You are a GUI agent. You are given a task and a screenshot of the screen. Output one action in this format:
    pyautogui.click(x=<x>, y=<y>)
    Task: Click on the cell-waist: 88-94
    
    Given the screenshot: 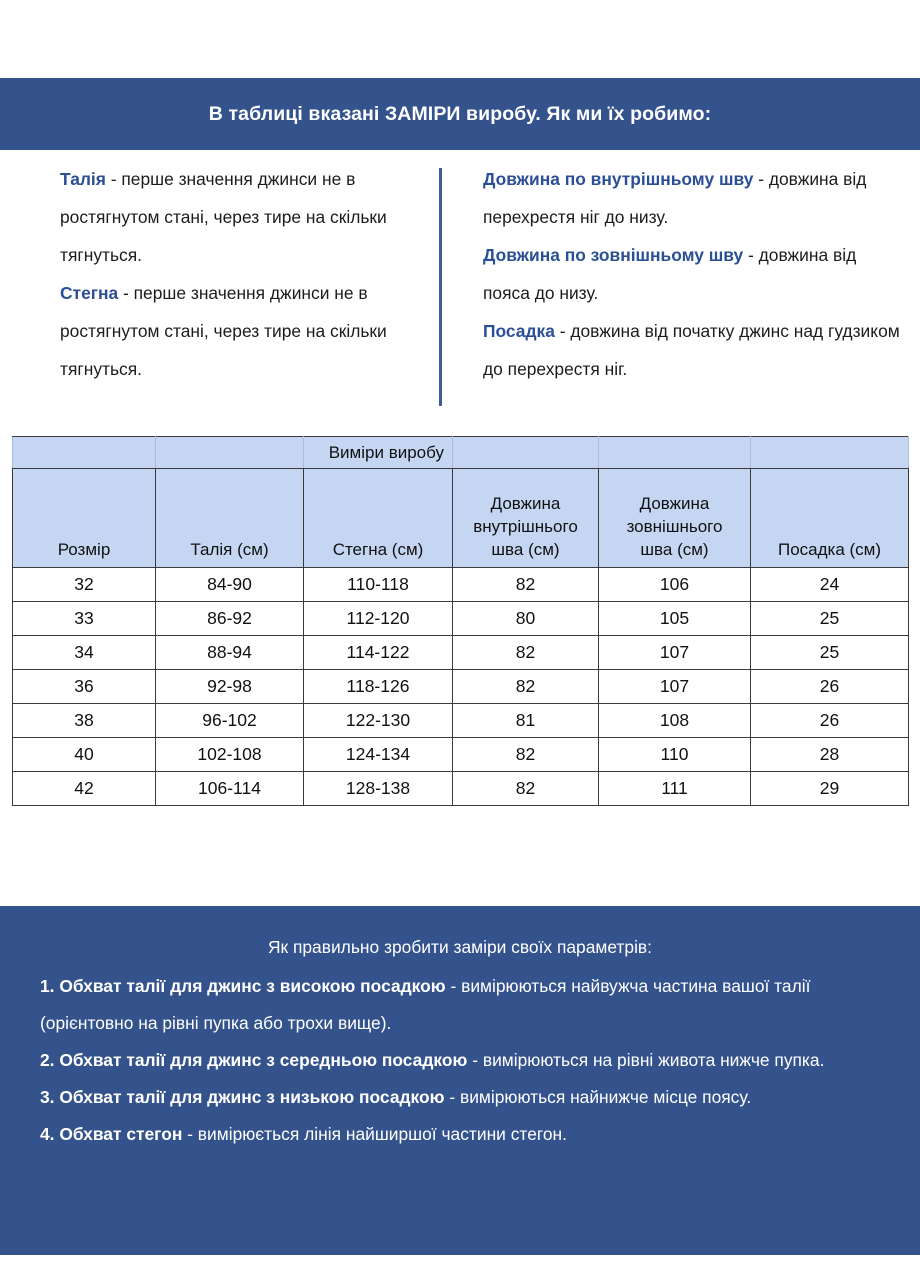 What is the action you would take?
    pyautogui.click(x=229, y=652)
    